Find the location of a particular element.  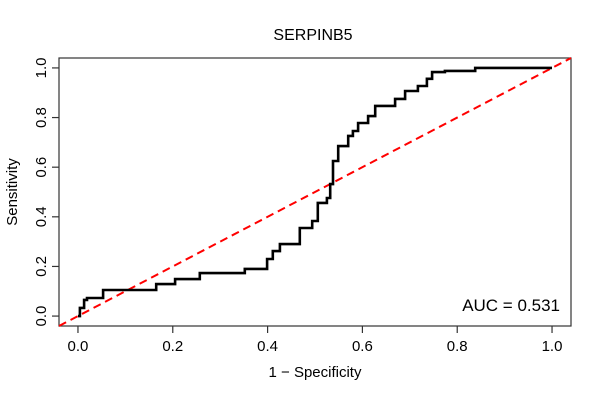

x-tick-label: 0.2 is located at coordinates (172, 346).